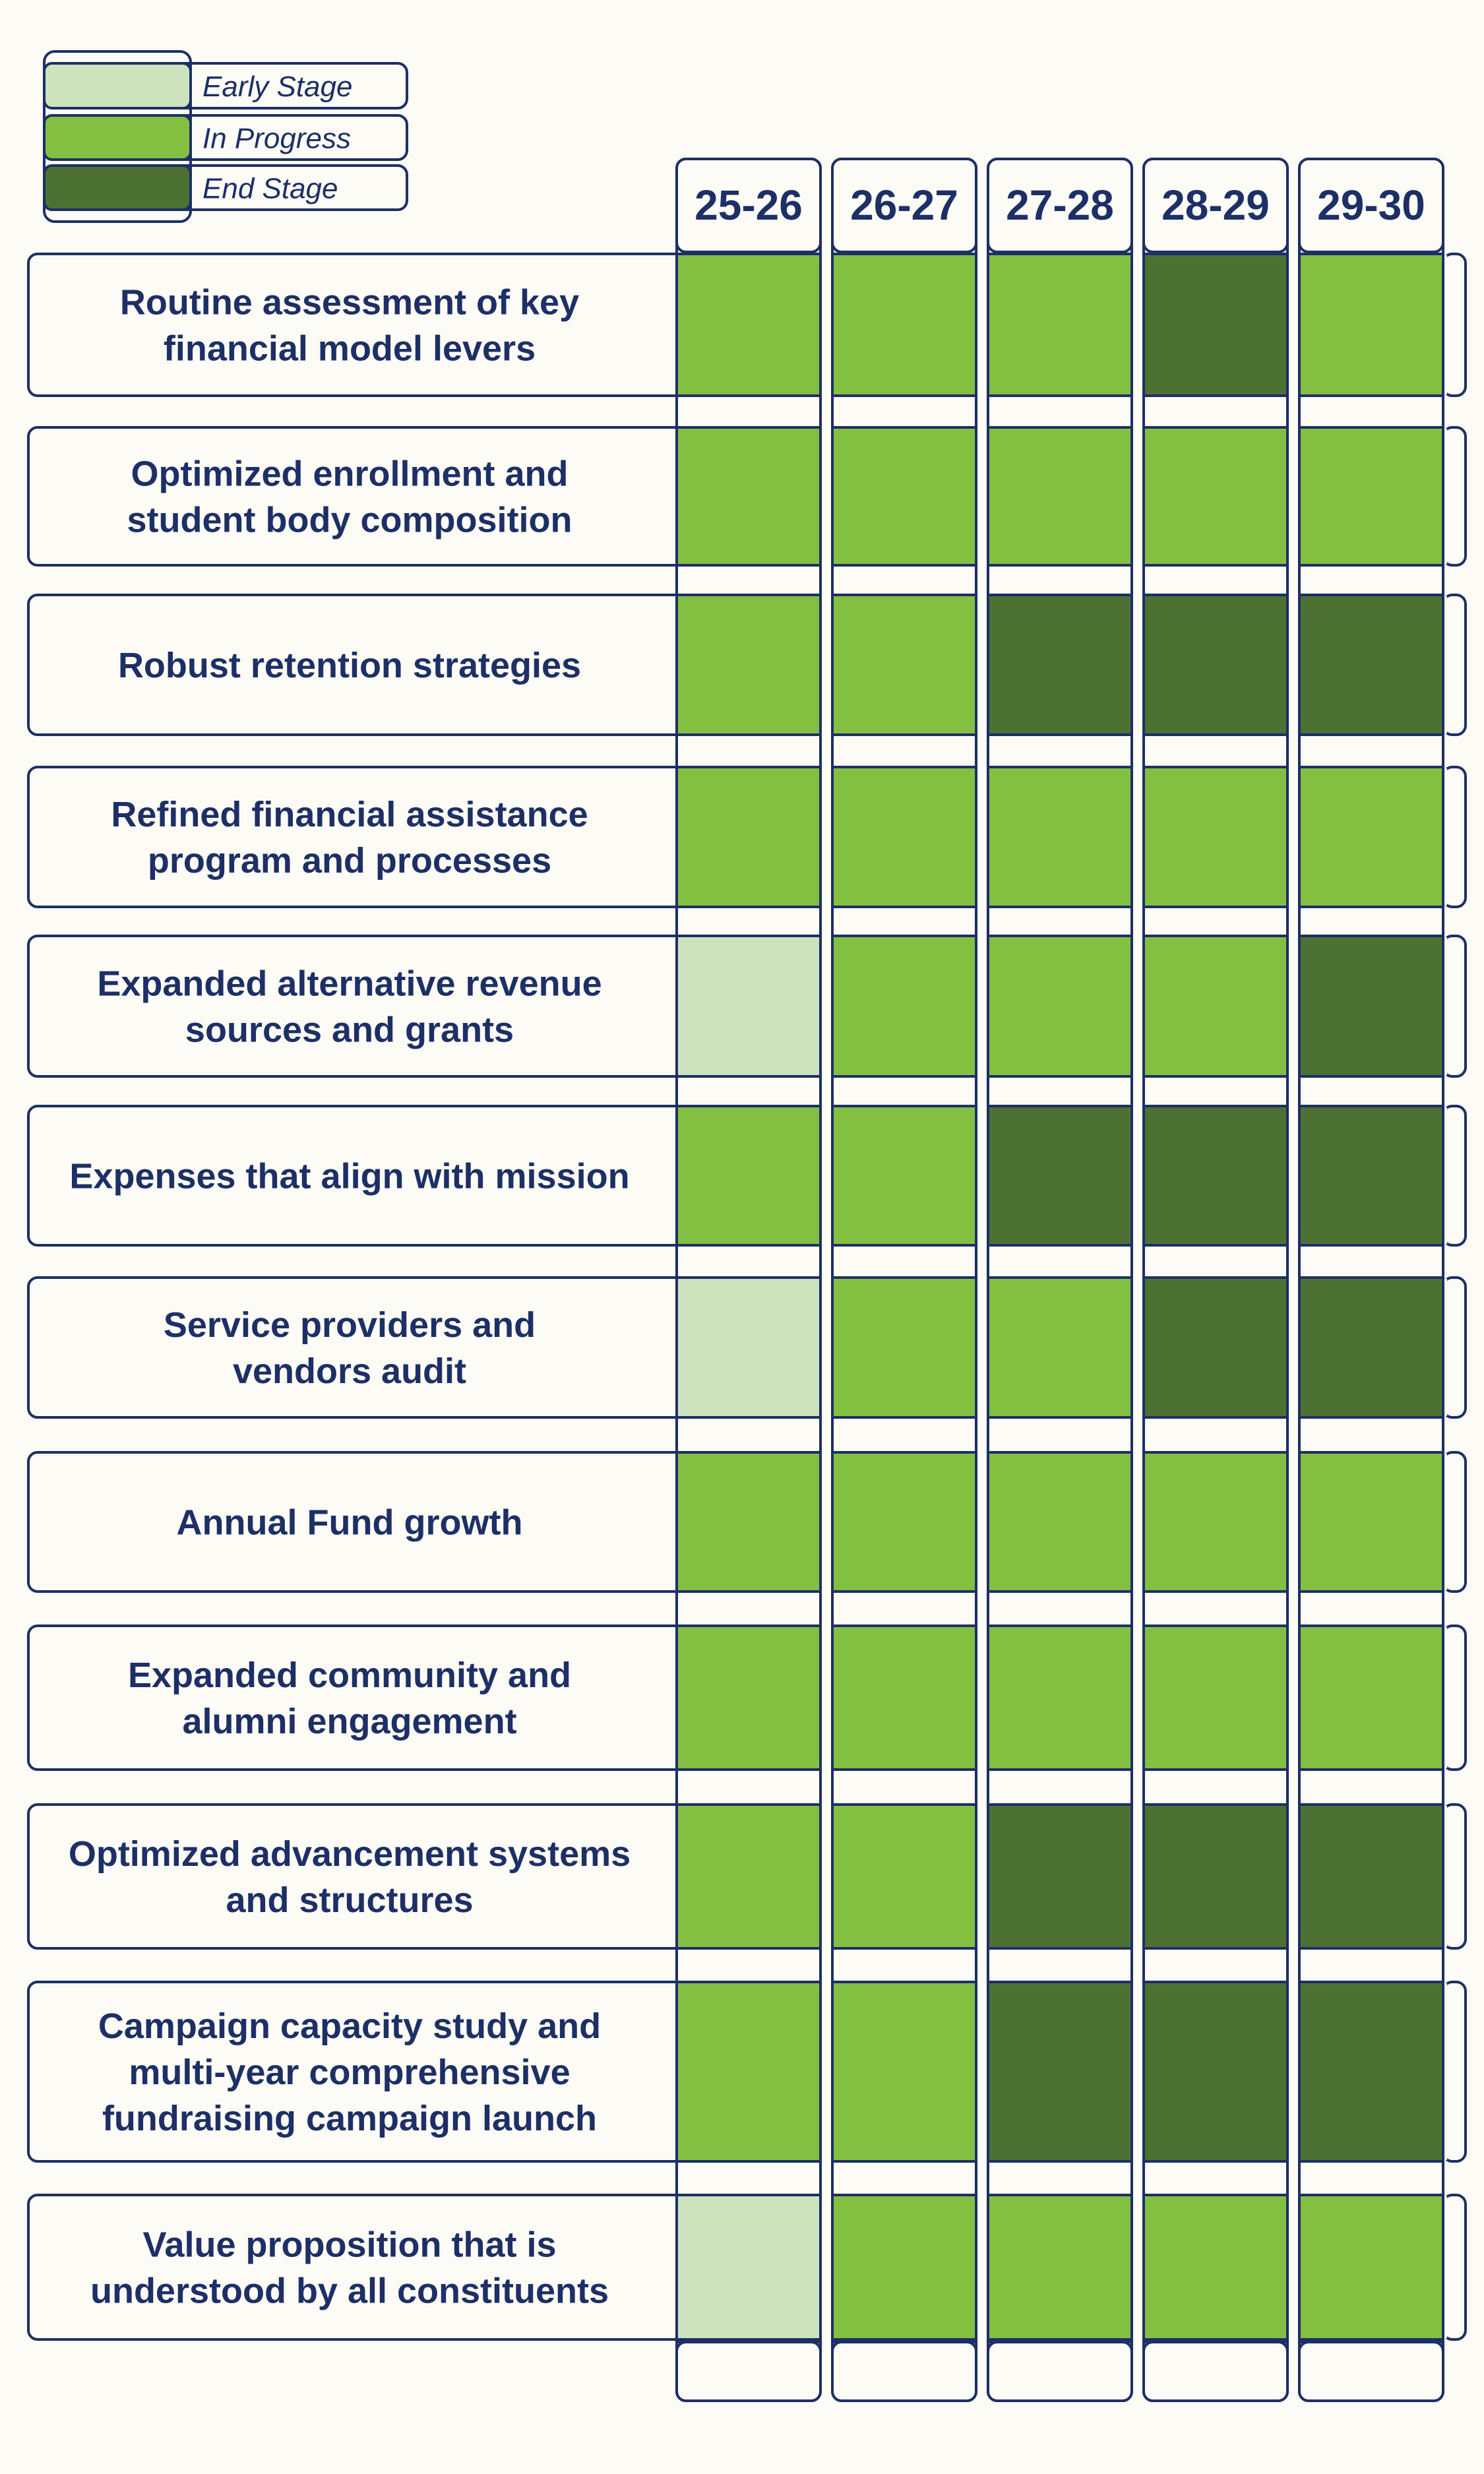 The width and height of the screenshot is (1484, 2474). Describe the element at coordinates (350, 349) in the screenshot. I see `initiative-label-line: financial model levers` at that location.